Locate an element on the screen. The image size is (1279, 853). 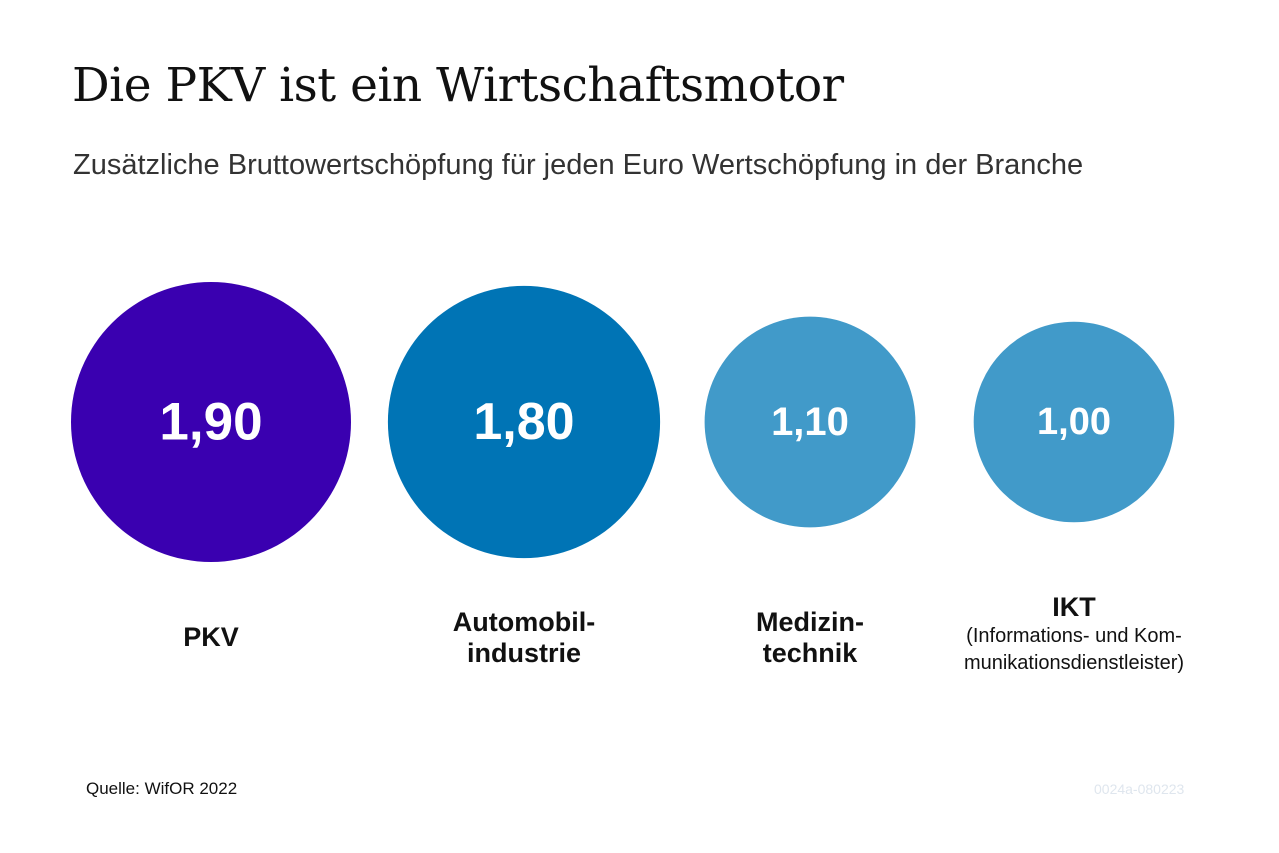
category-label: Medizin-technik is located at coordinates (810, 638).